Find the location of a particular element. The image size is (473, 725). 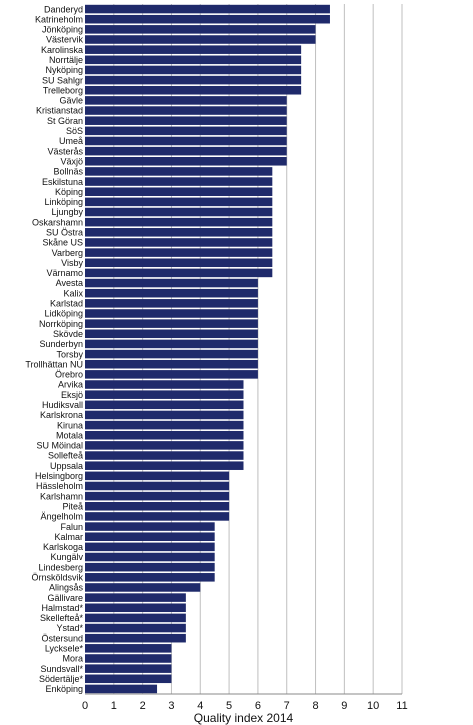

category-label: Alingsås is located at coordinates (66, 588).